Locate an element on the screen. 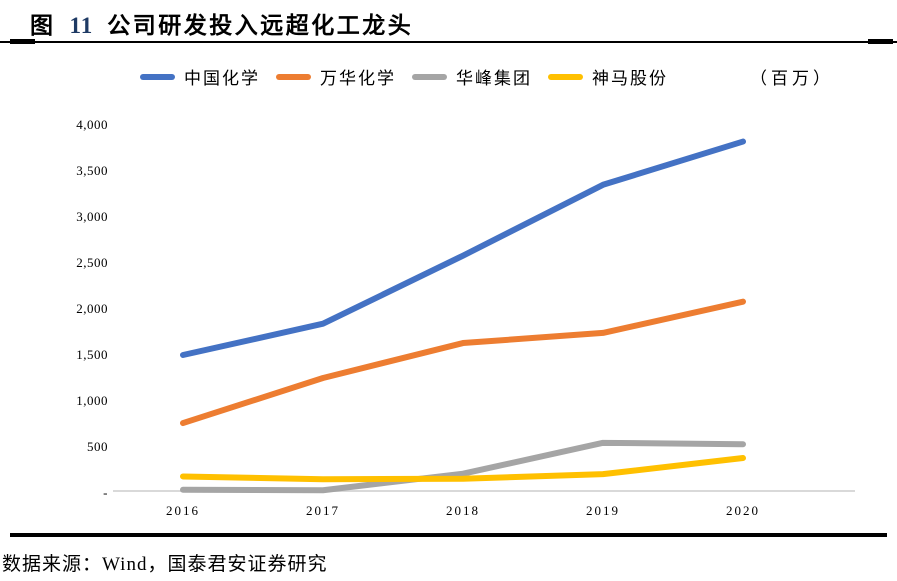 The height and width of the screenshot is (581, 897). y-tick-label: 3,000 is located at coordinates (92, 216).